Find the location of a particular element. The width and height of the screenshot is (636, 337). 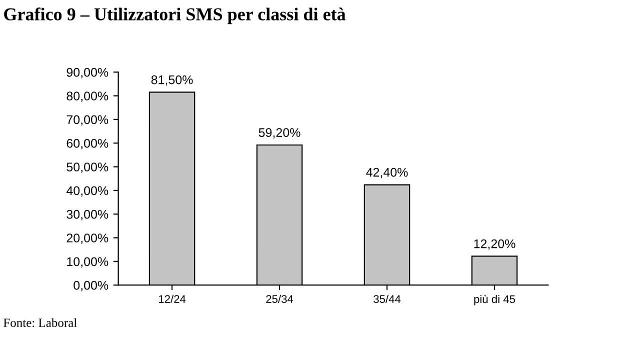

y-tick-label: 80,00% is located at coordinates (87, 97).